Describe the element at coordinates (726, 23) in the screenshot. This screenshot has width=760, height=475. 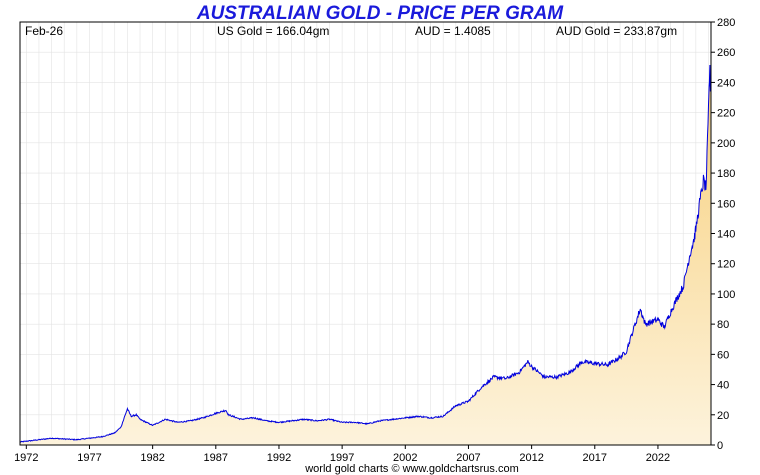
I see `y-tick-label: 280` at that location.